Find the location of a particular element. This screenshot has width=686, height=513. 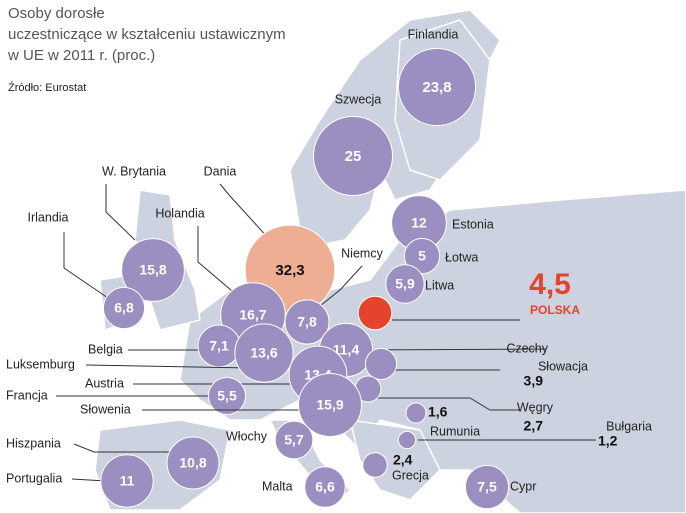

value-label: 7,1 is located at coordinates (219, 346).